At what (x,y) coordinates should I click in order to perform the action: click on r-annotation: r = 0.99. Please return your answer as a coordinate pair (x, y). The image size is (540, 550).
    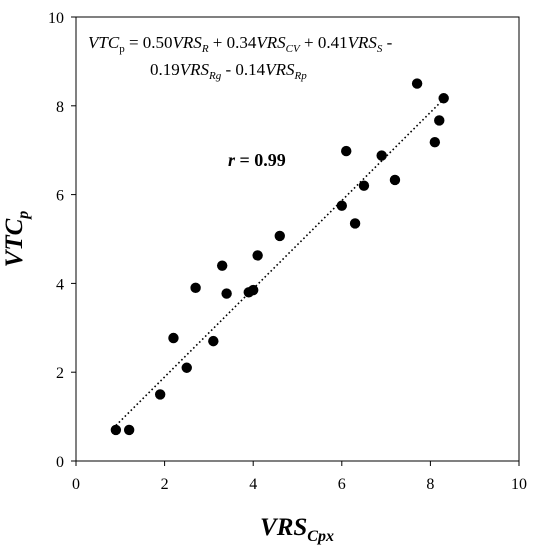
    Looking at the image, I should click on (257, 160).